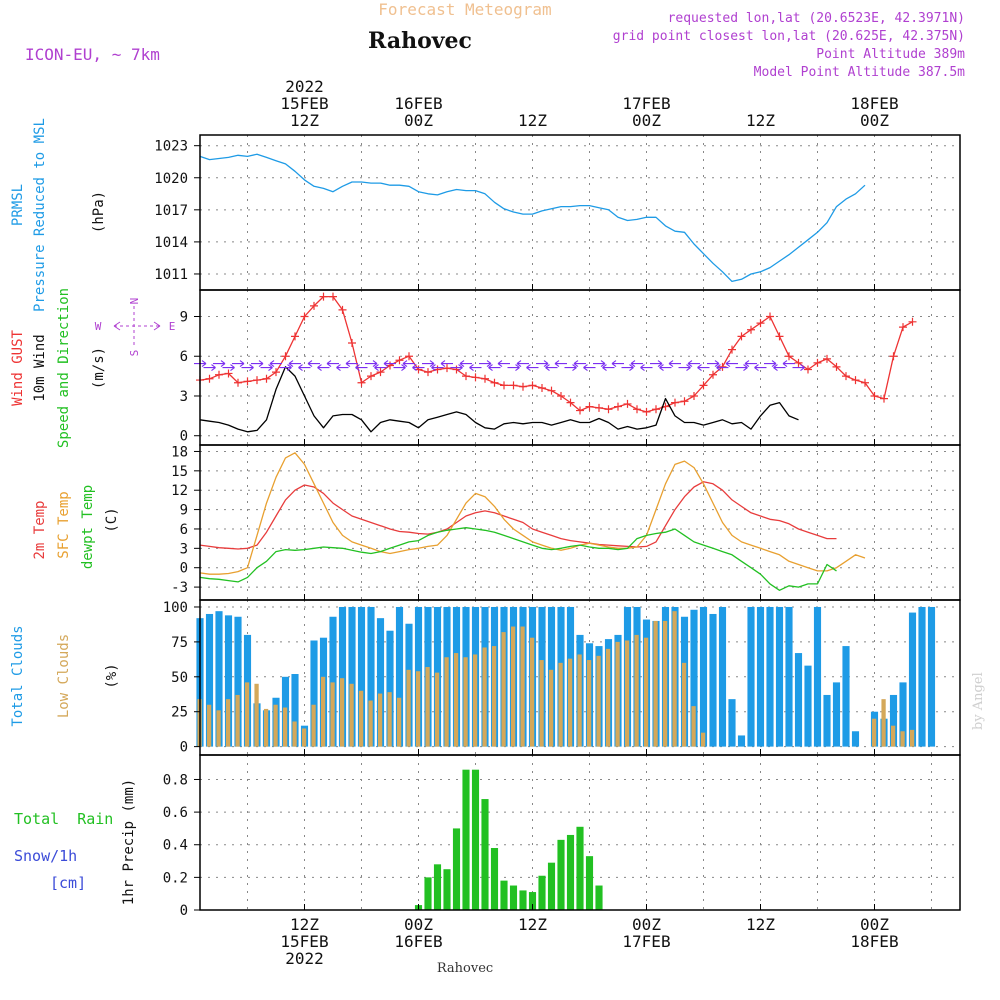 Image resolution: width=1000 pixels, height=1000 pixels. Describe the element at coordinates (99, 212) in the screenshot. I see `pressure-unit: (hPa)` at that location.